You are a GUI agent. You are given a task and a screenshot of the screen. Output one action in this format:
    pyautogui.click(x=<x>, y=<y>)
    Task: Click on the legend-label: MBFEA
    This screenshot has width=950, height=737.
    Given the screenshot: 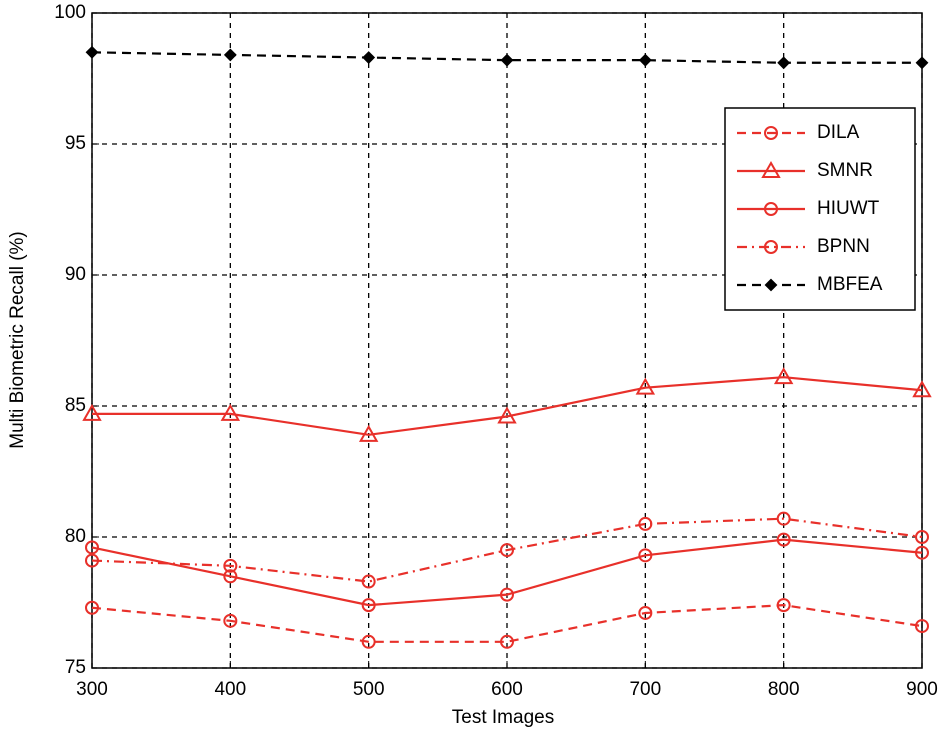 What is the action you would take?
    pyautogui.click(x=850, y=284)
    